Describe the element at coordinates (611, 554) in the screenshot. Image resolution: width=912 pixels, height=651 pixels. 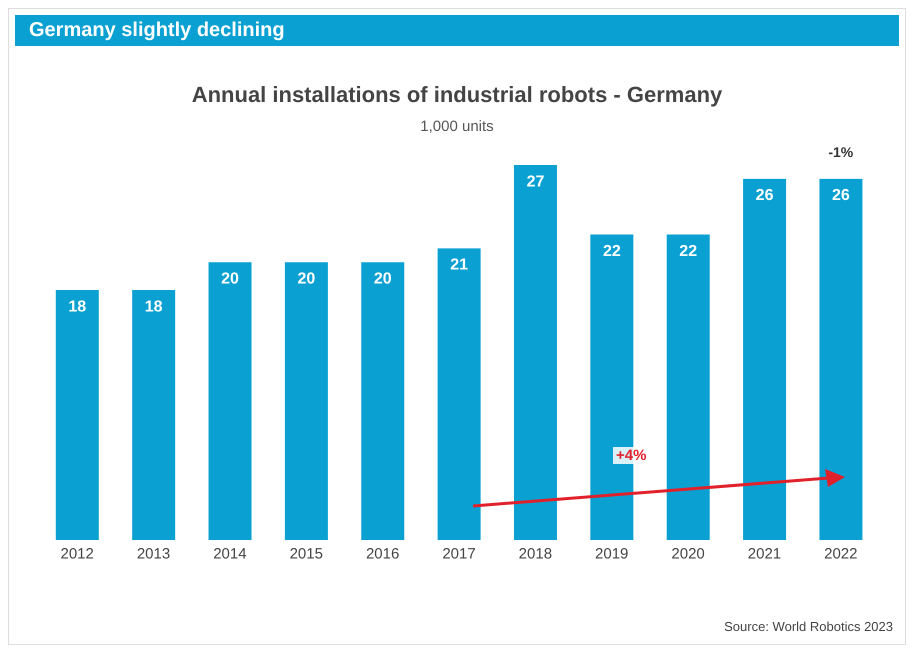
I see `x-tick-label: 2019` at that location.